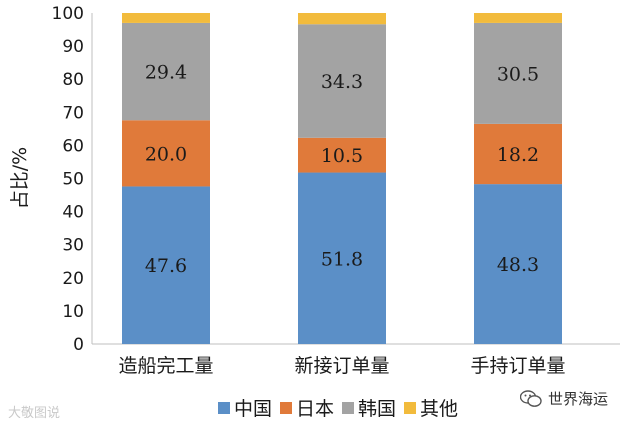 The image size is (629, 426). What do you see at coordinates (73, 312) in the screenshot?
I see `y-tick-label: 10` at bounding box center [73, 312].